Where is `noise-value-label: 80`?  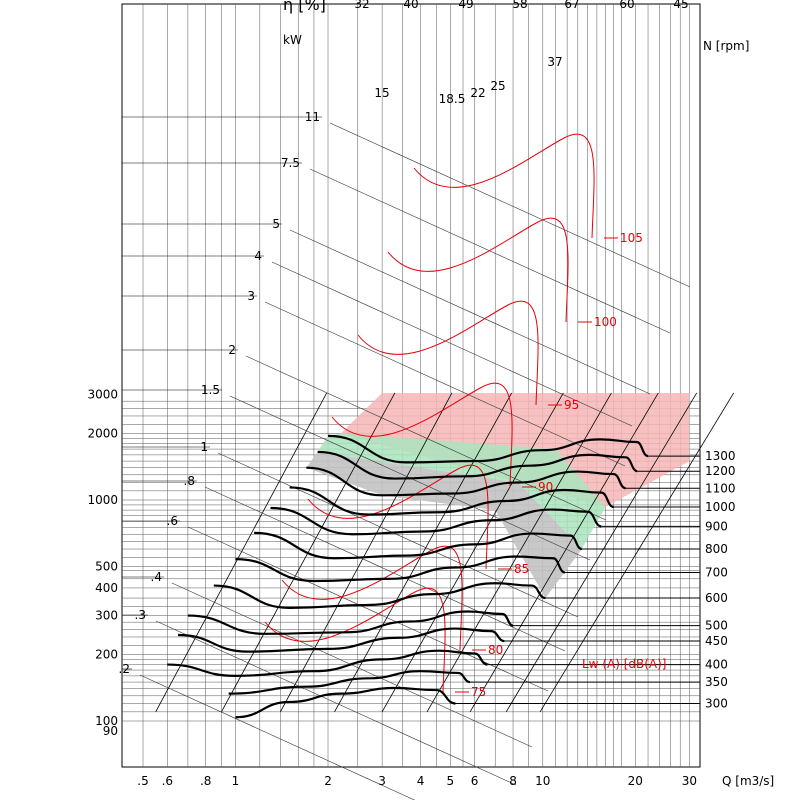 noise-value-label: 80 is located at coordinates (495, 650).